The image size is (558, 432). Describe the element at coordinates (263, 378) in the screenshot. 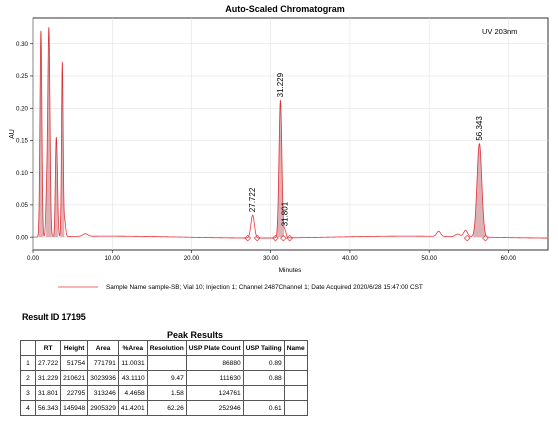

I see `table-cell: 0.88` at that location.